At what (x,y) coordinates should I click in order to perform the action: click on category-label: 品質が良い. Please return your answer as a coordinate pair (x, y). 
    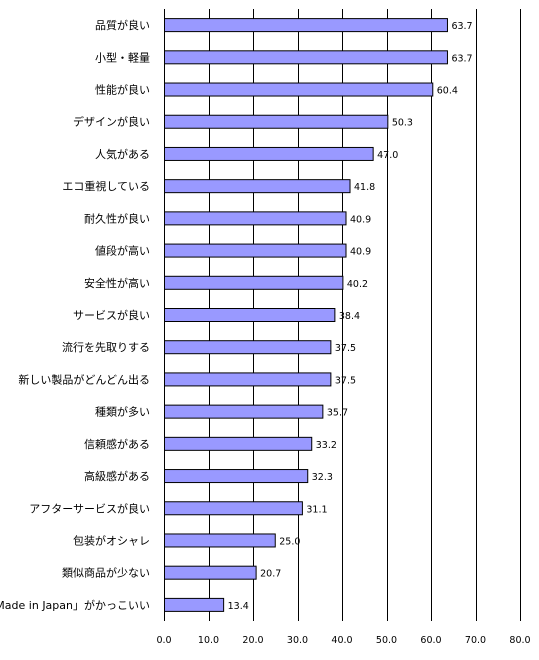
    Looking at the image, I should click on (122, 25).